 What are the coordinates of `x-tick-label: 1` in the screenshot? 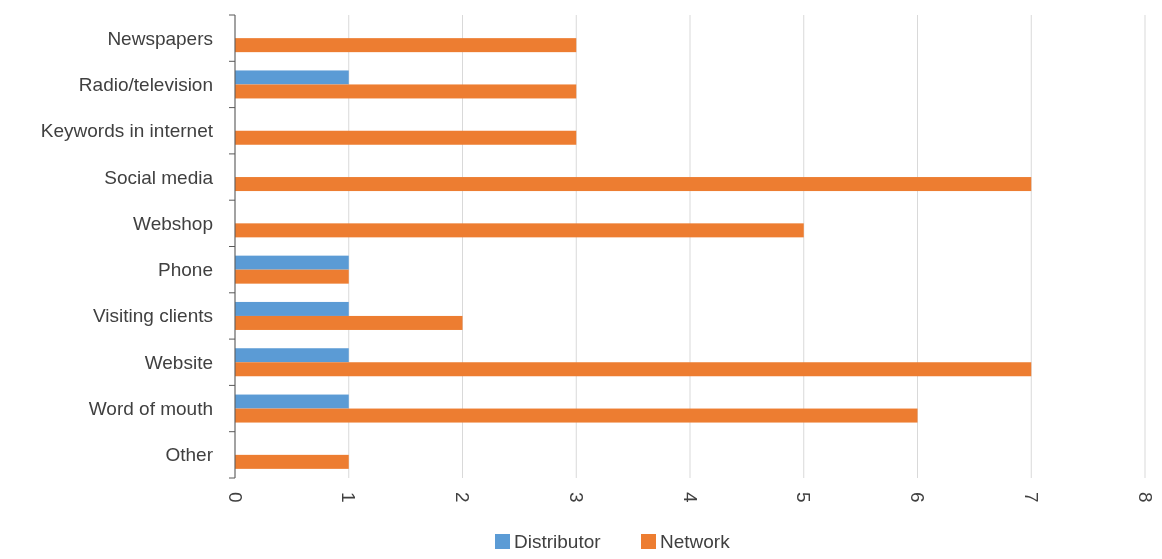 It's located at (349, 497).